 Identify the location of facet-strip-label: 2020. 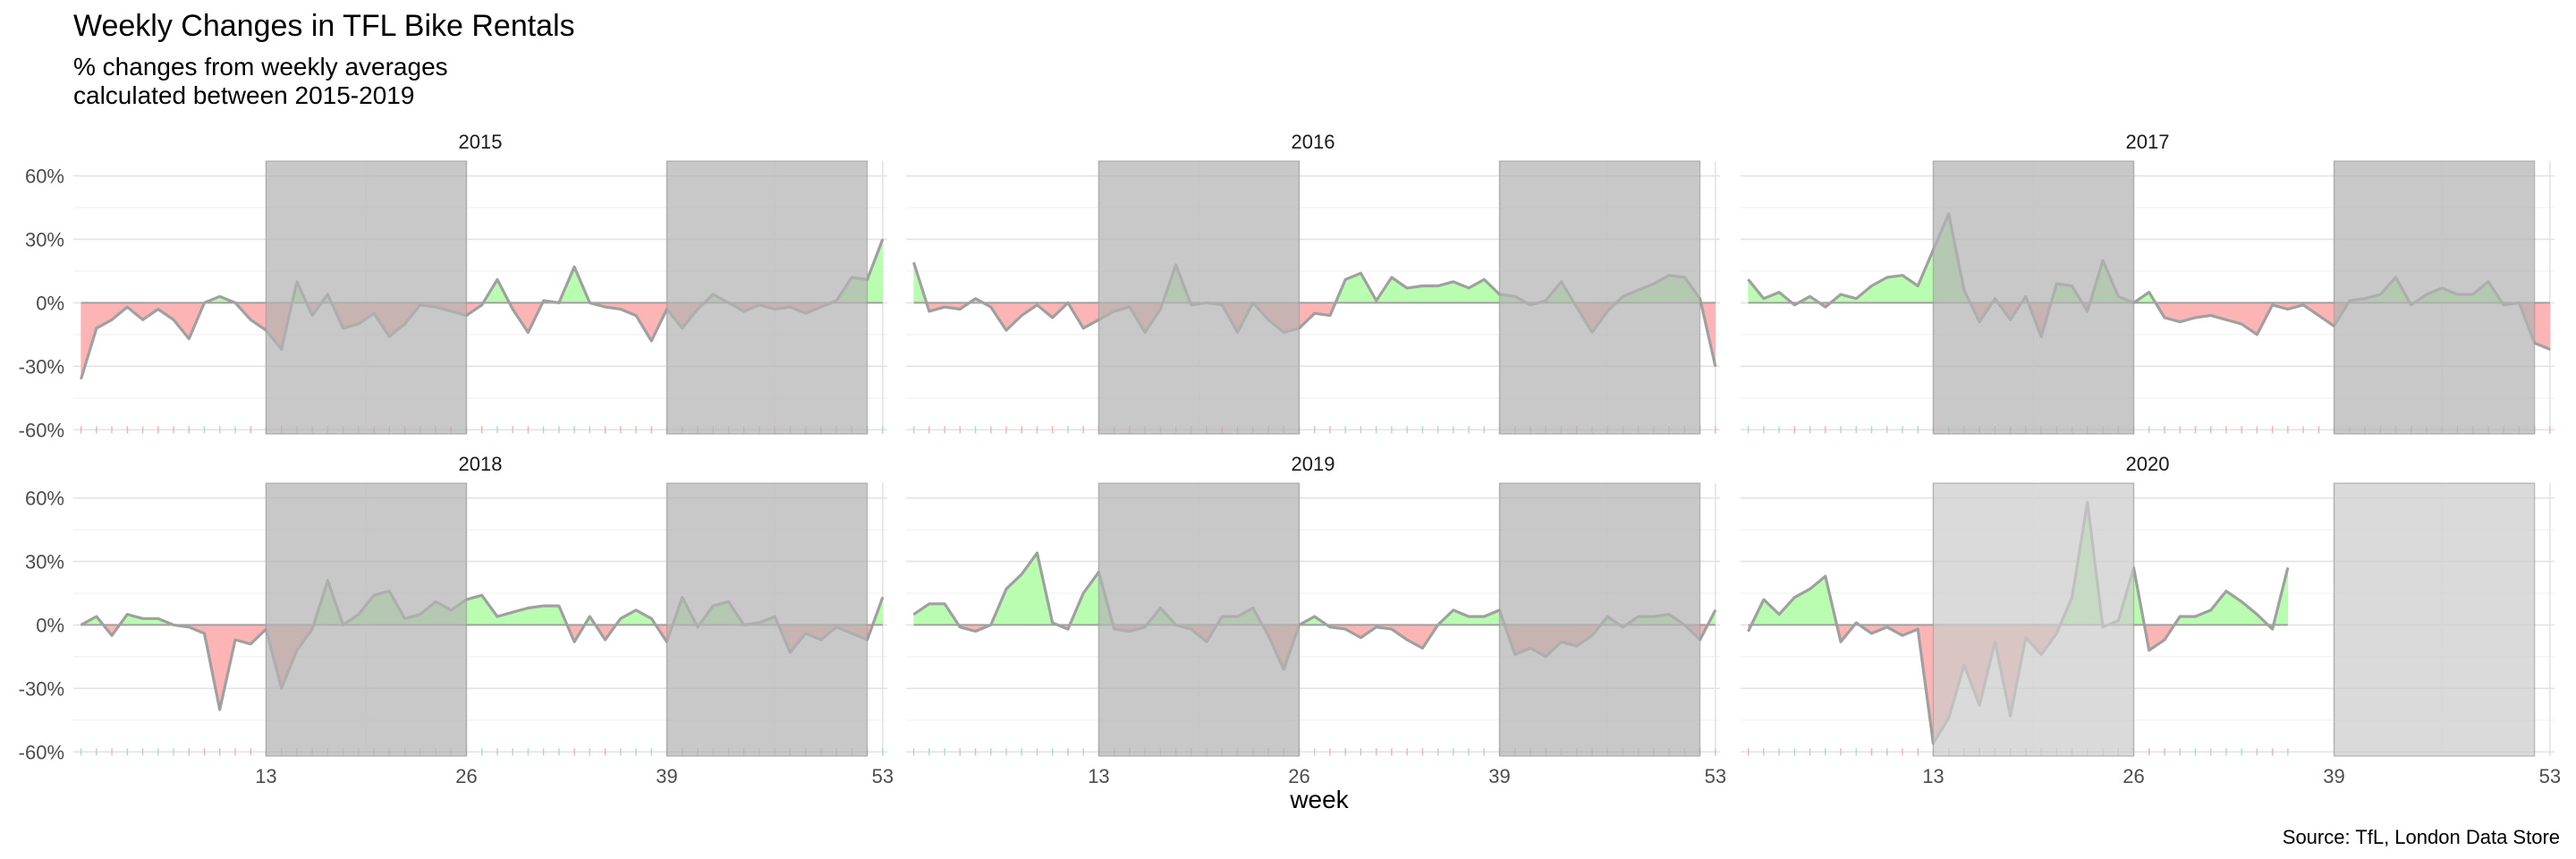
(2148, 464).